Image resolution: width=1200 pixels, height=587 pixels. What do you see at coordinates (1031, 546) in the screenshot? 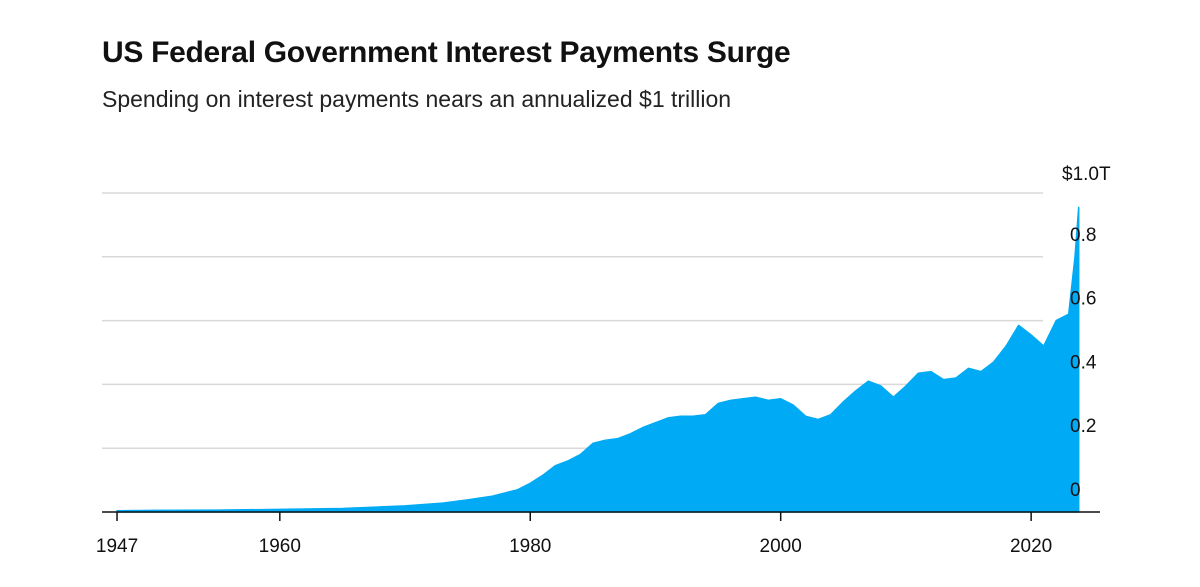
I see `x-tick-label-2020: 2020` at bounding box center [1031, 546].